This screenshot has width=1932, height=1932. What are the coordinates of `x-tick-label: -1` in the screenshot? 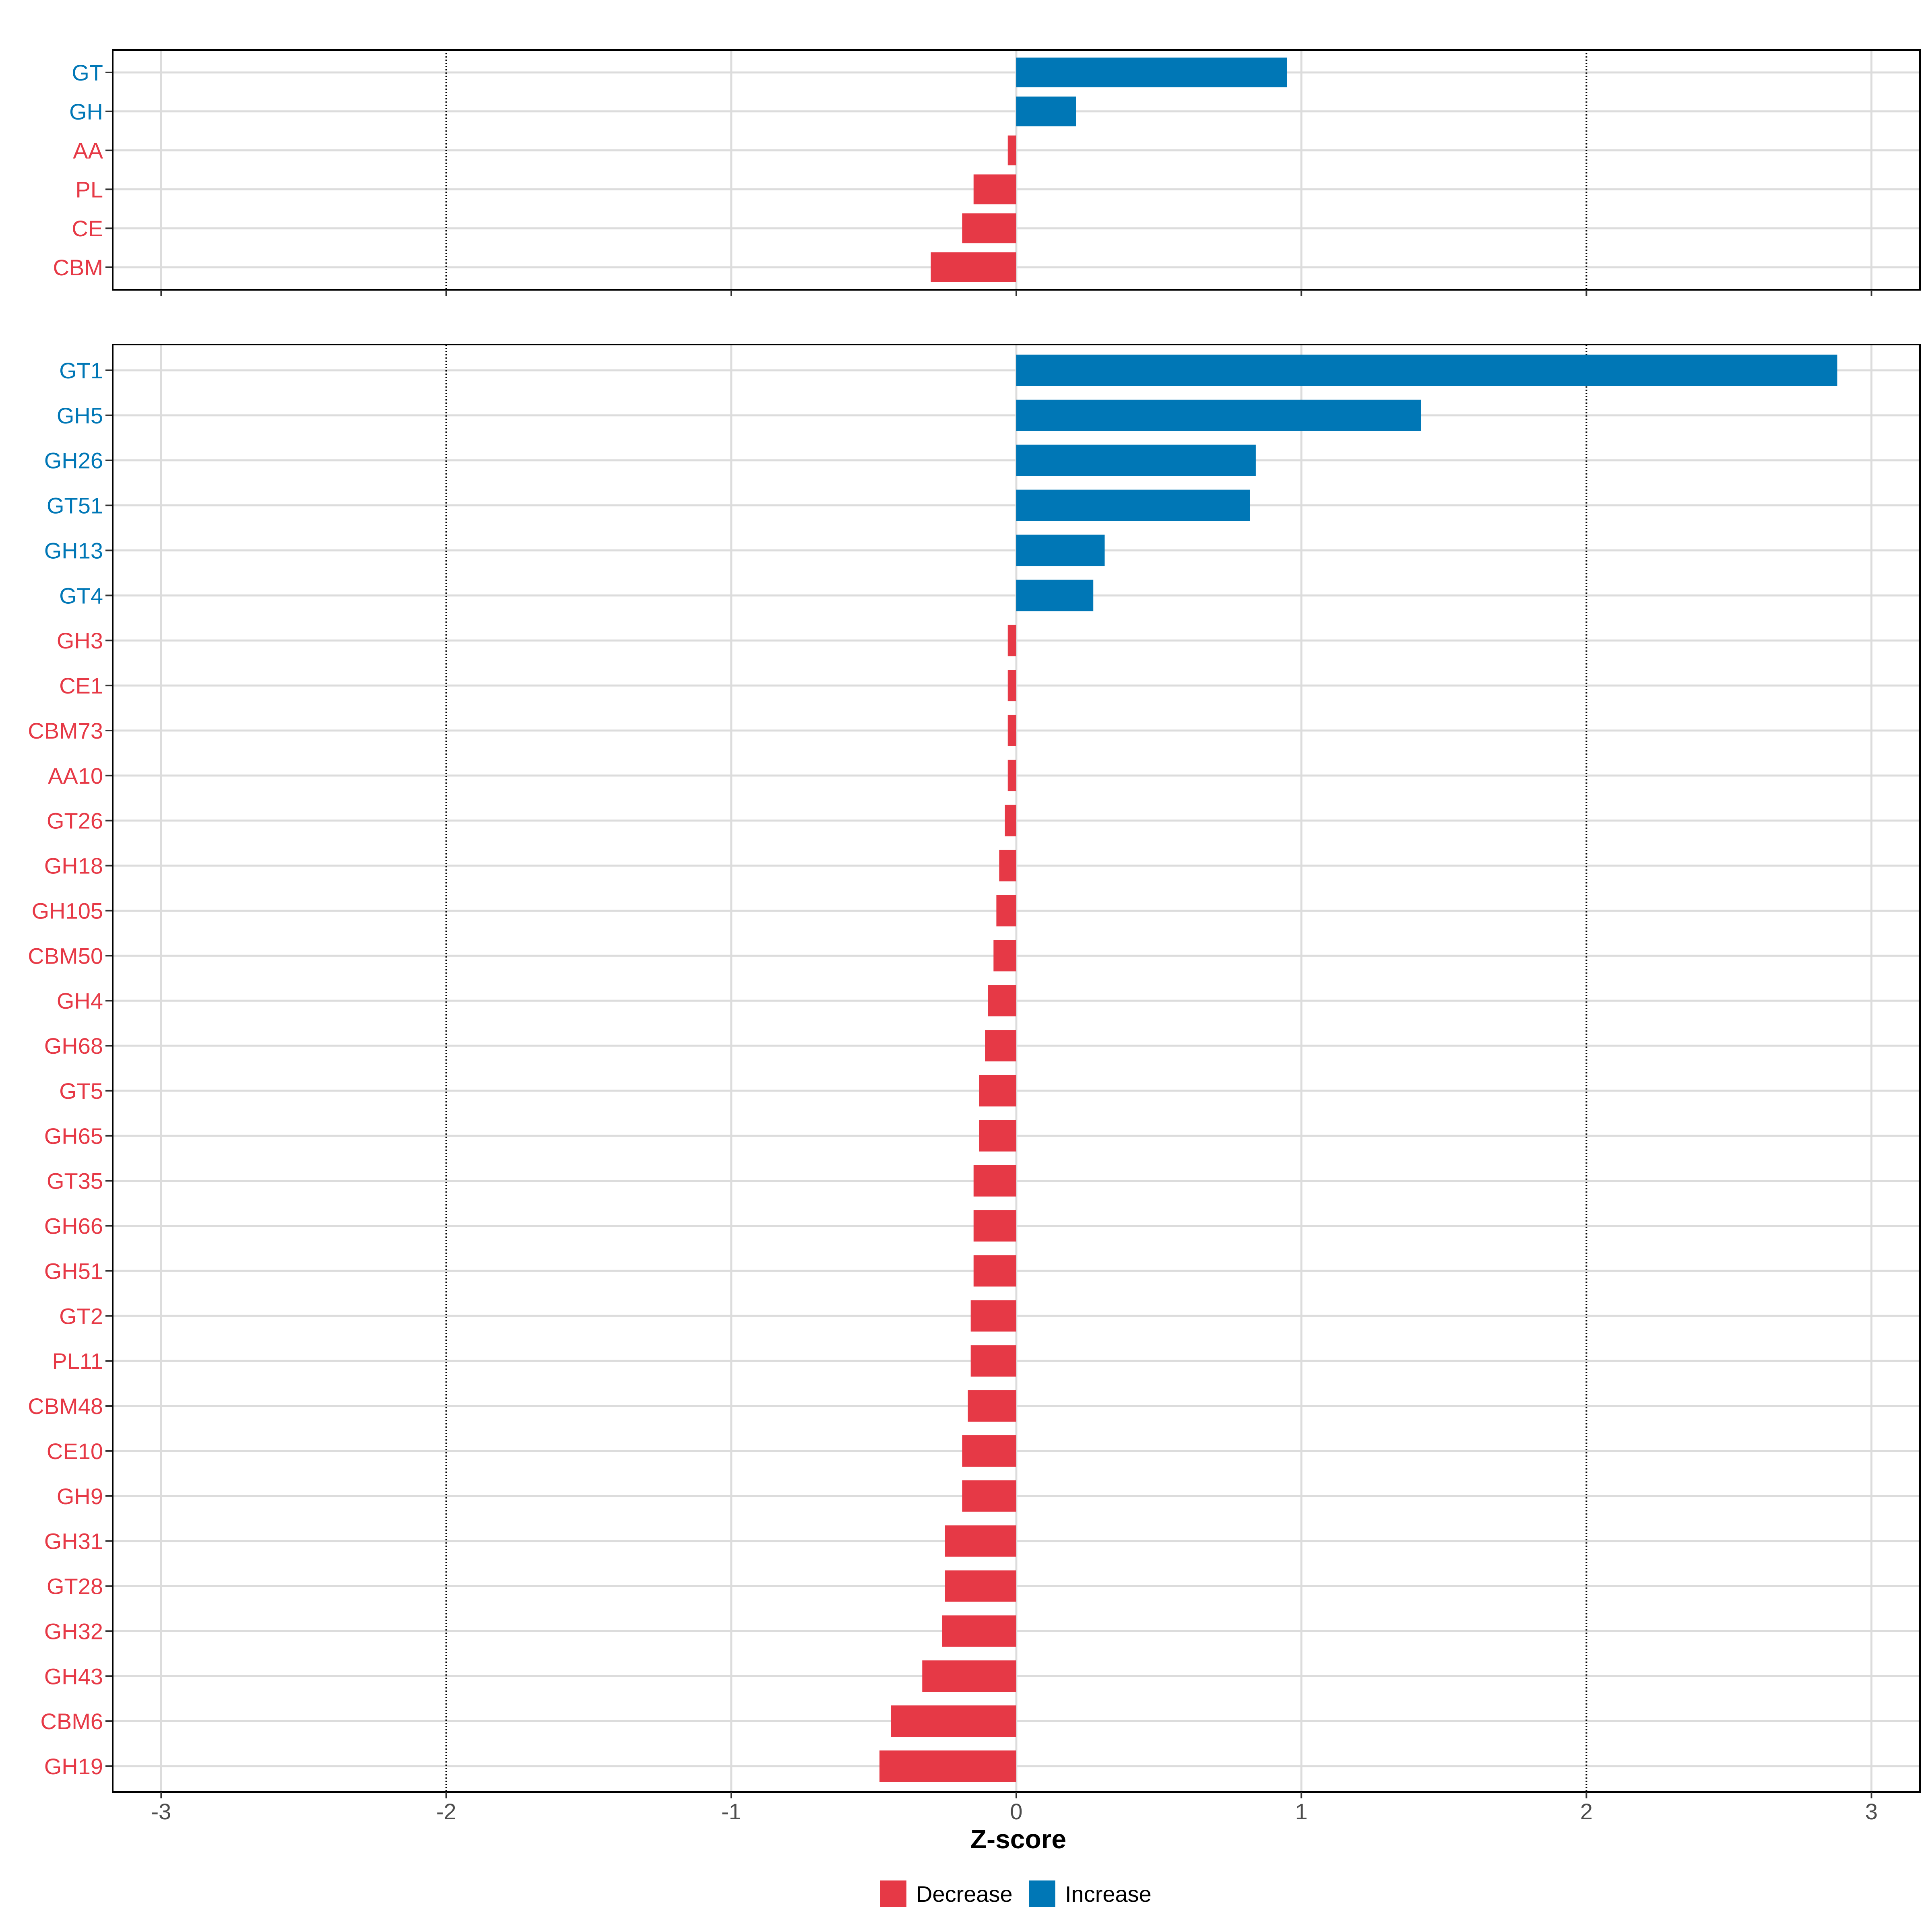 It's located at (731, 1811).